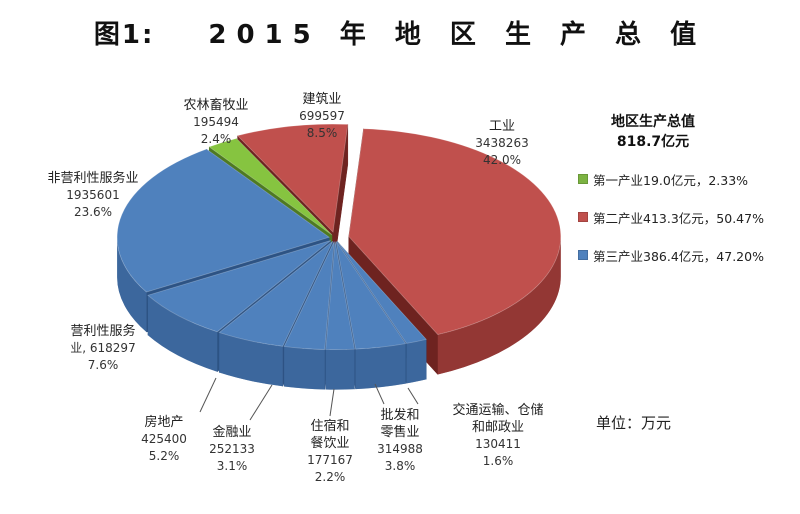 The height and width of the screenshot is (514, 800). What do you see at coordinates (232, 449) in the screenshot?
I see `label-finance: 金融业 252133 3.1%` at bounding box center [232, 449].